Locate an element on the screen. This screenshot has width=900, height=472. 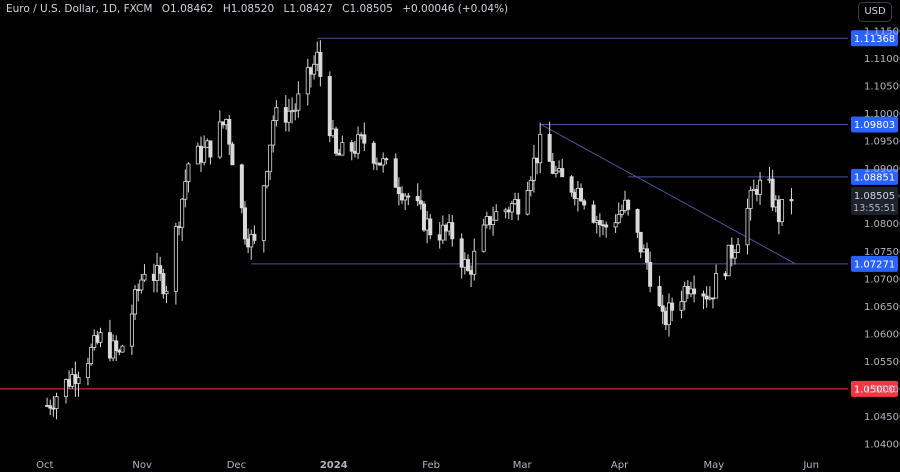
low-value: L1.08427 is located at coordinates (308, 9).